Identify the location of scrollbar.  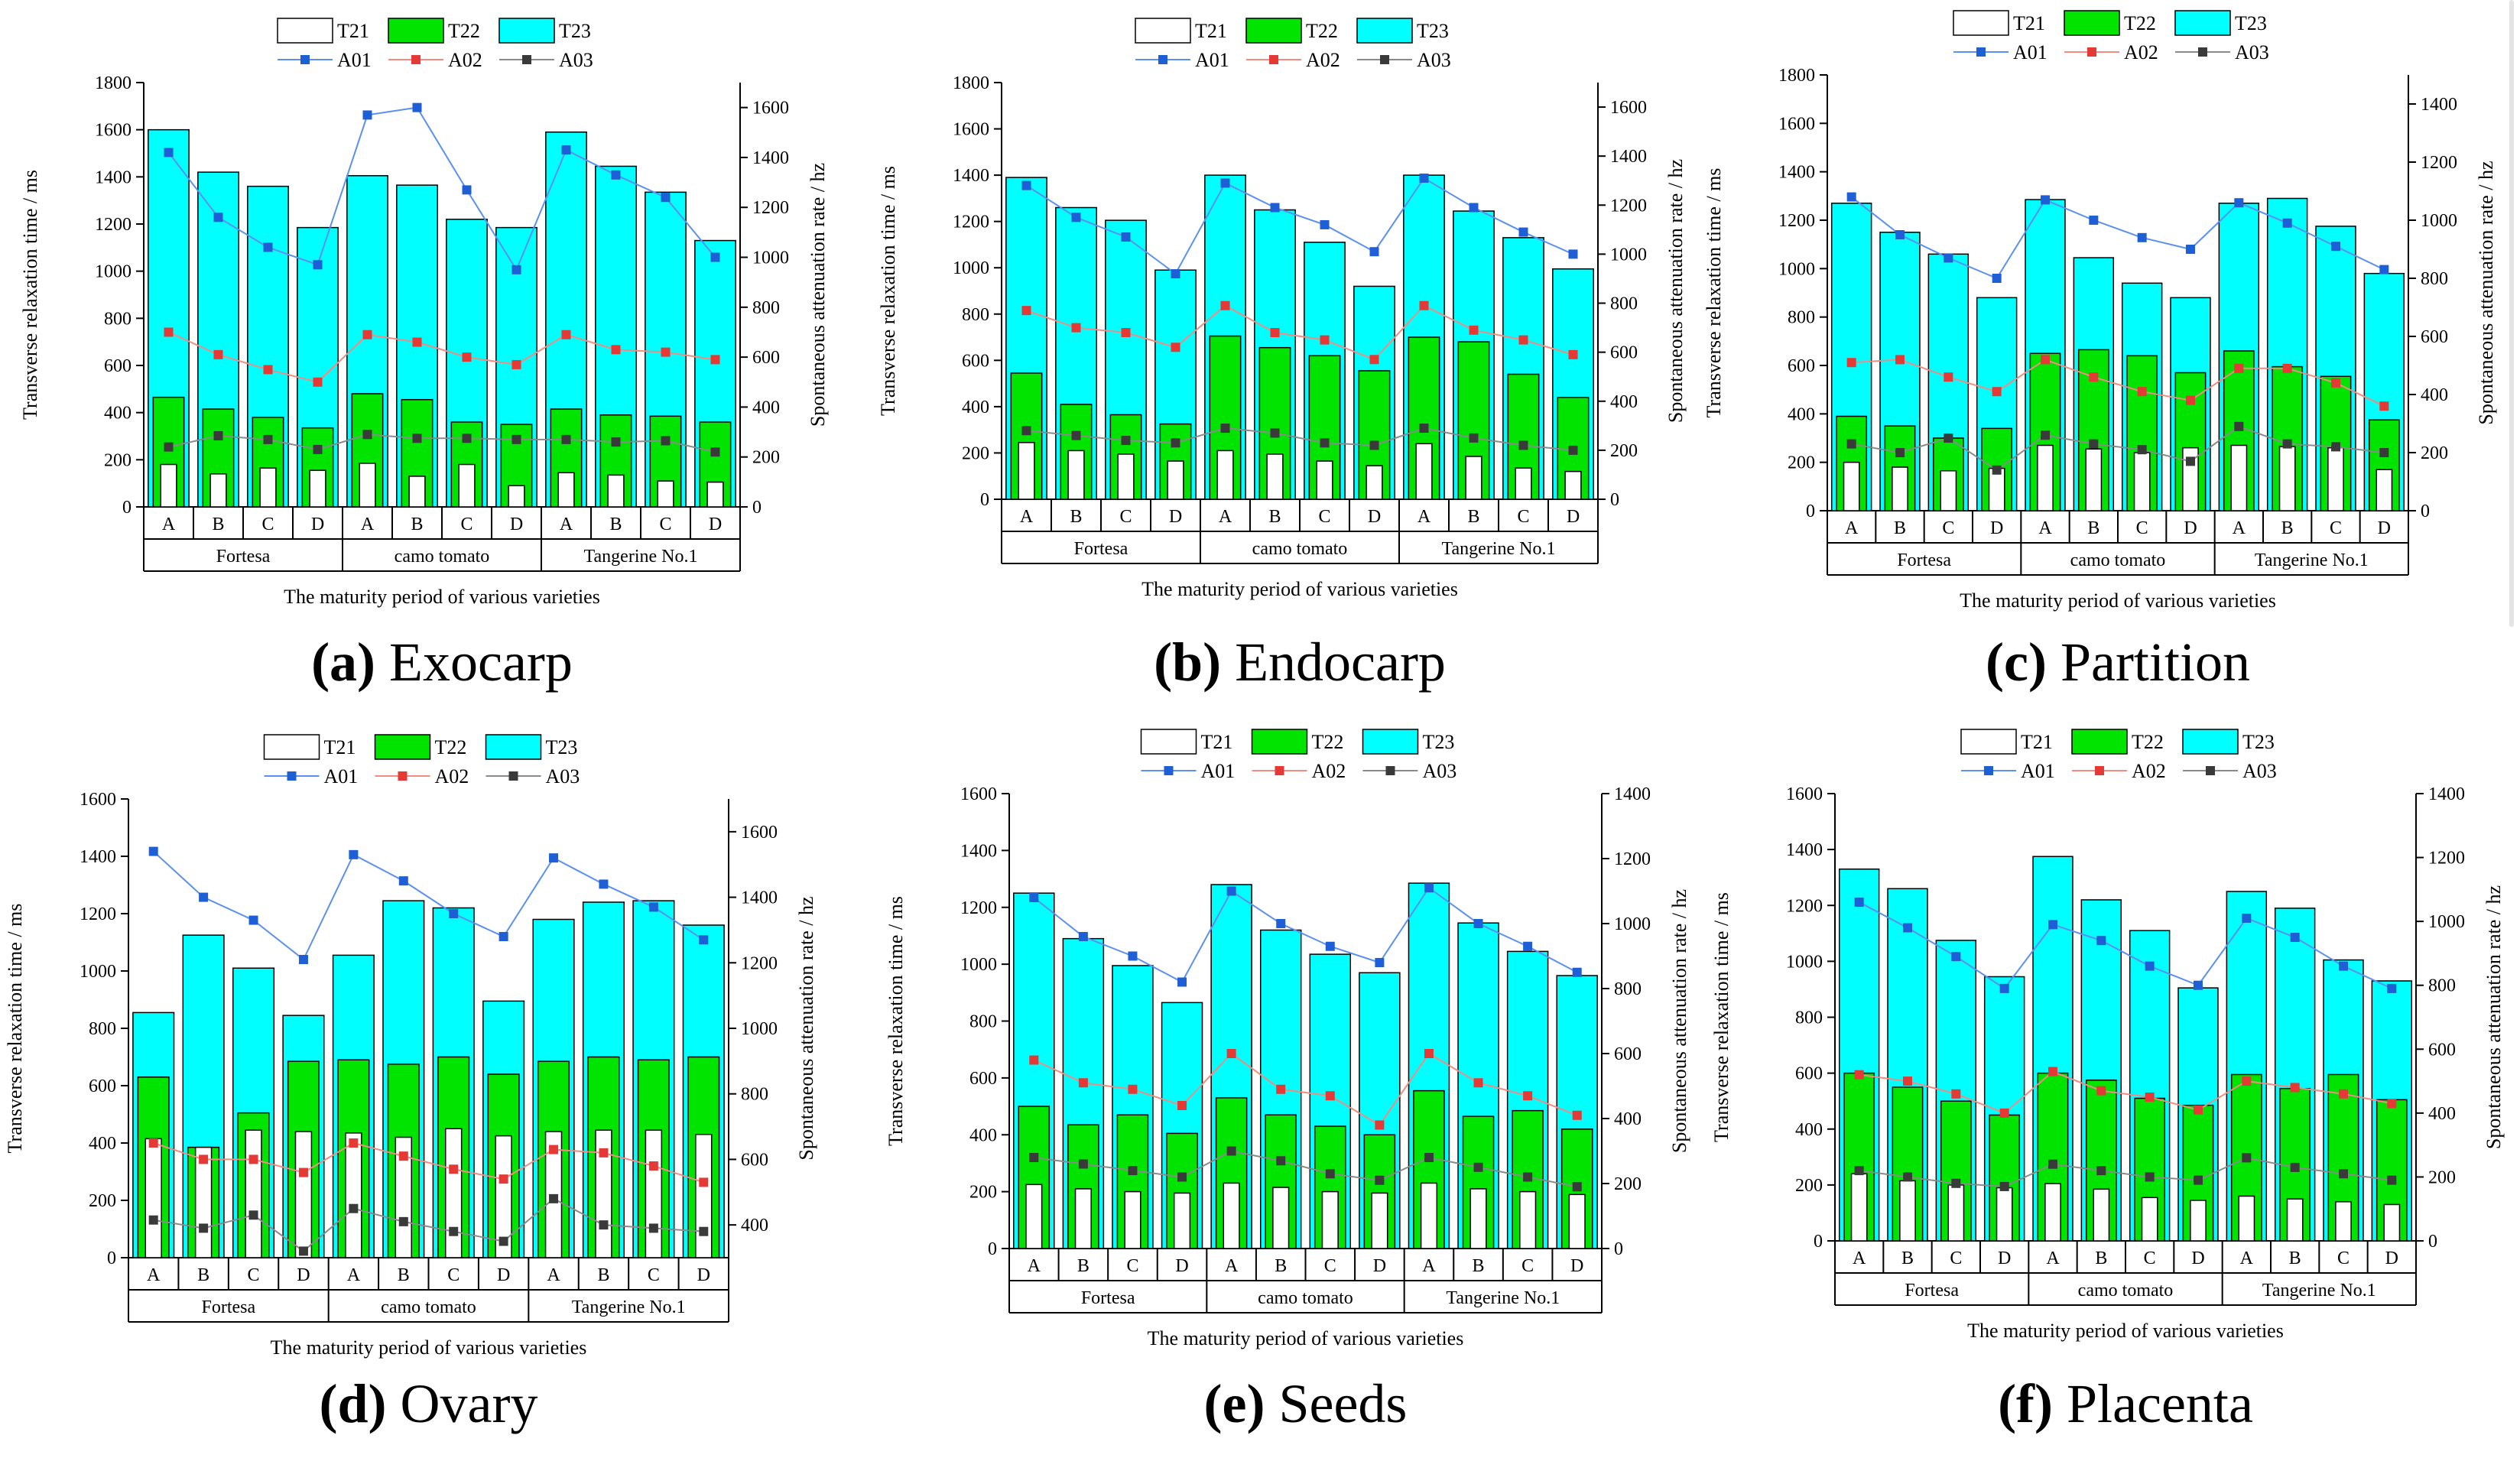
(2511, 313).